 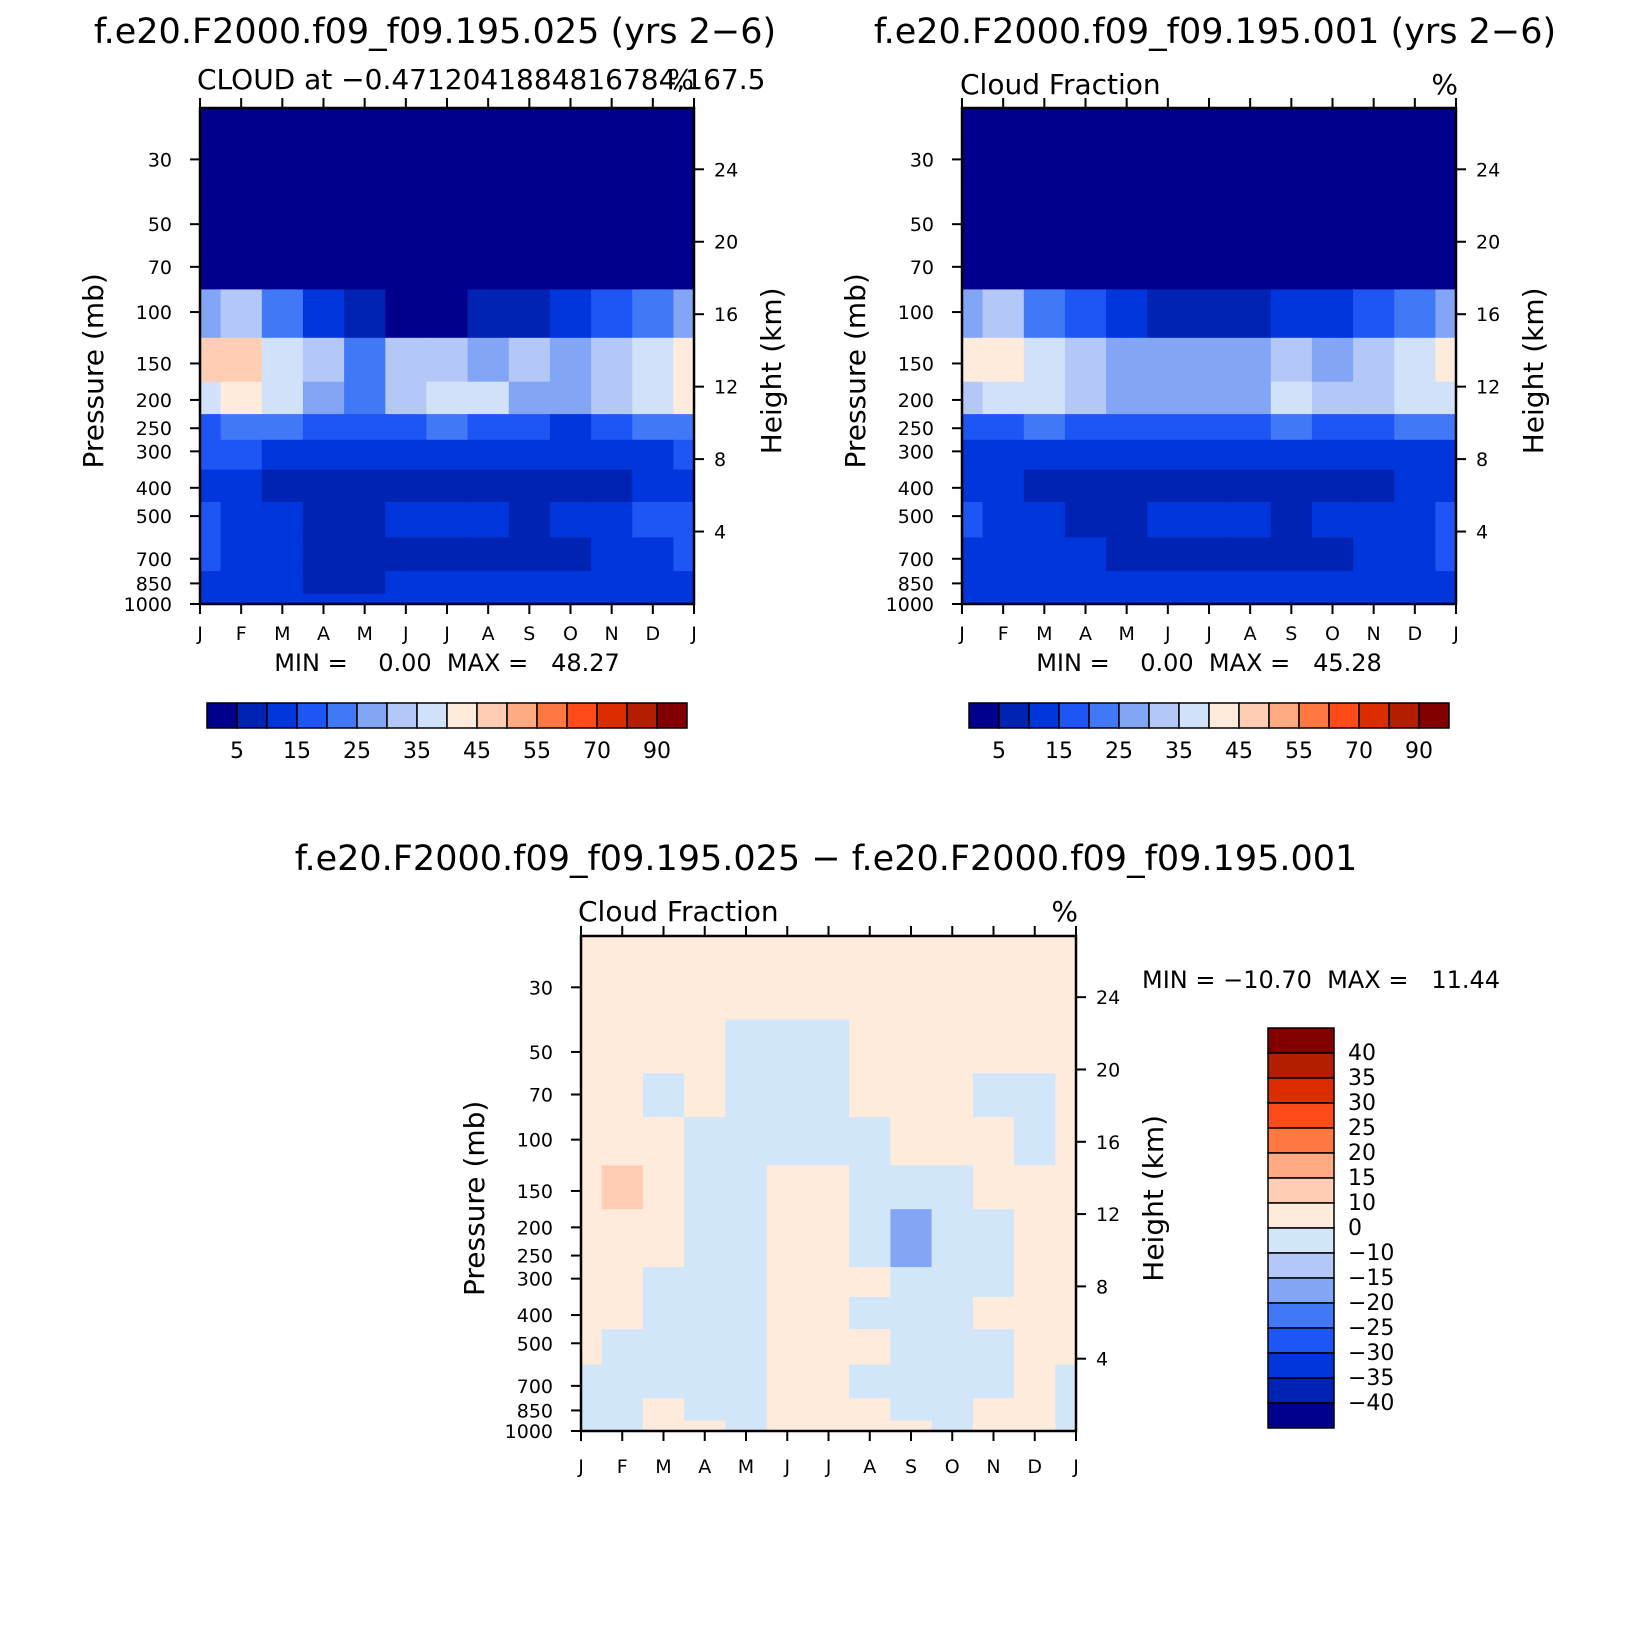 I want to click on height-tick-label: 8, so click(x=1102, y=1287).